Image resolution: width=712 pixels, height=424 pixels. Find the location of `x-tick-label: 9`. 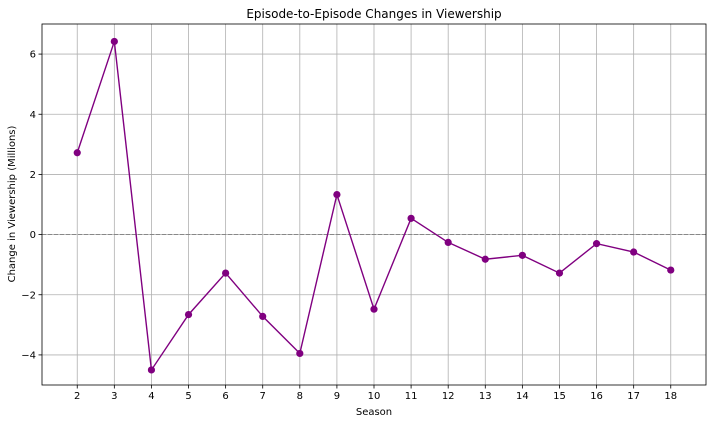

x-tick-label: 9 is located at coordinates (337, 396).